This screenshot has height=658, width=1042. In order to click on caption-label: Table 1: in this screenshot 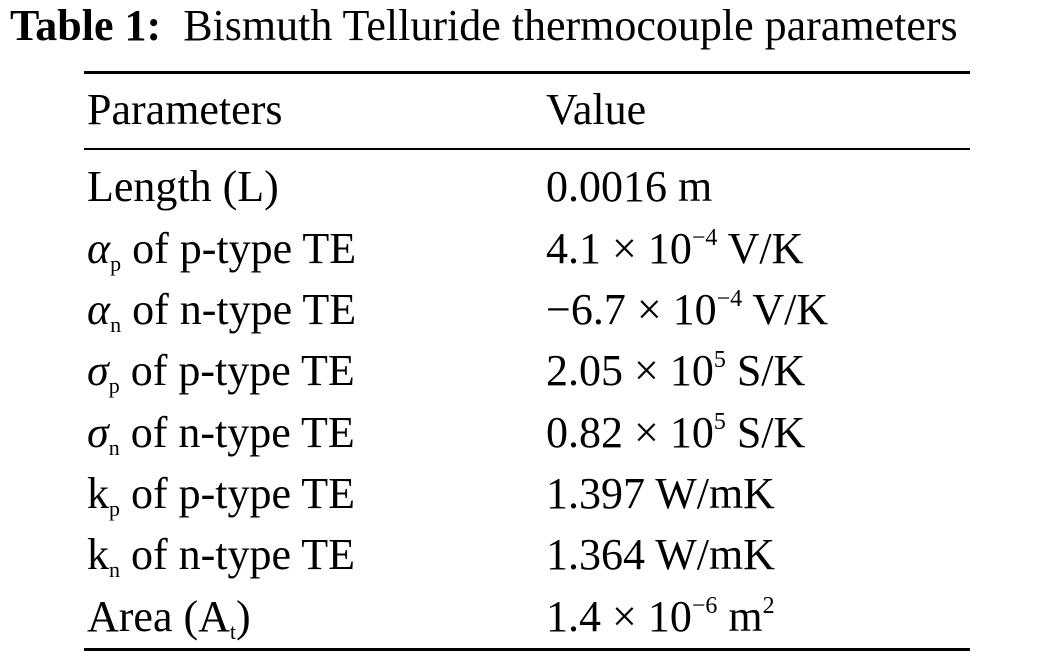, I will do `click(86, 25)`.